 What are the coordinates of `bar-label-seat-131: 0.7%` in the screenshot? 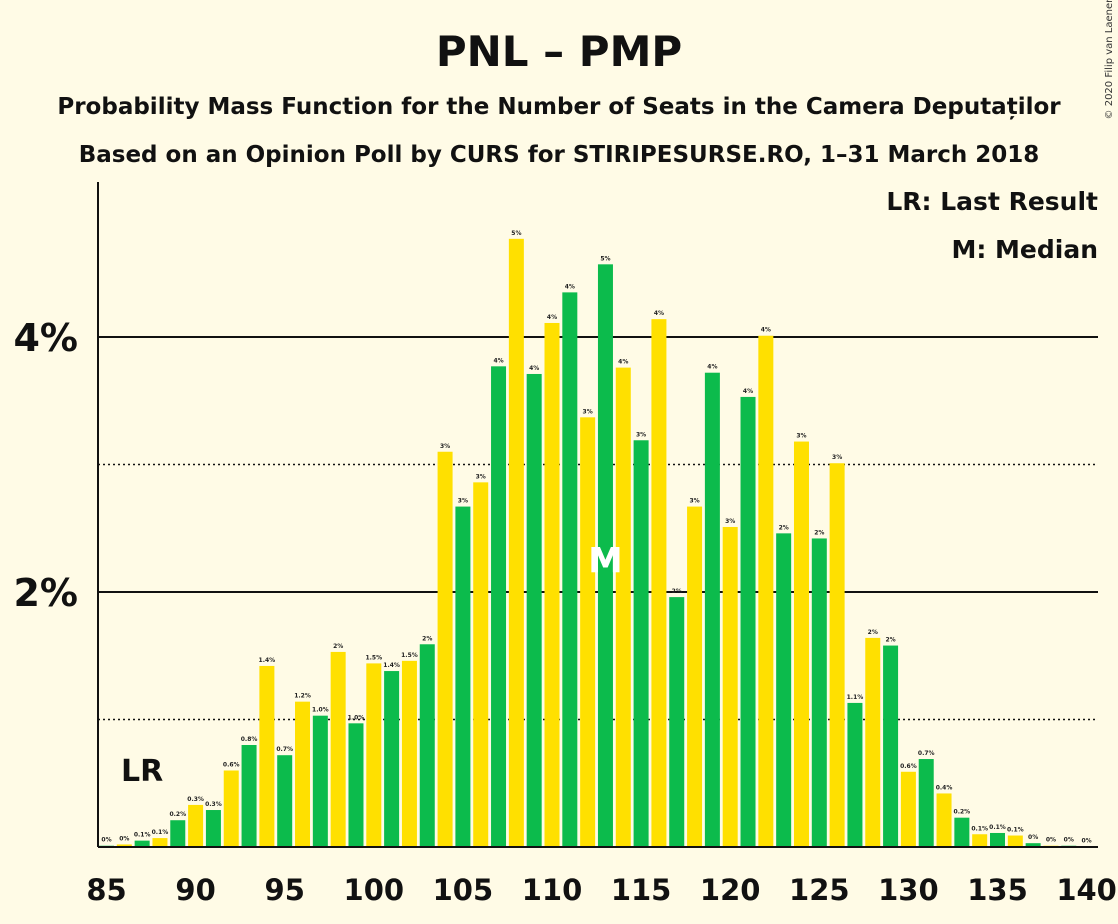 It's located at (926, 753).